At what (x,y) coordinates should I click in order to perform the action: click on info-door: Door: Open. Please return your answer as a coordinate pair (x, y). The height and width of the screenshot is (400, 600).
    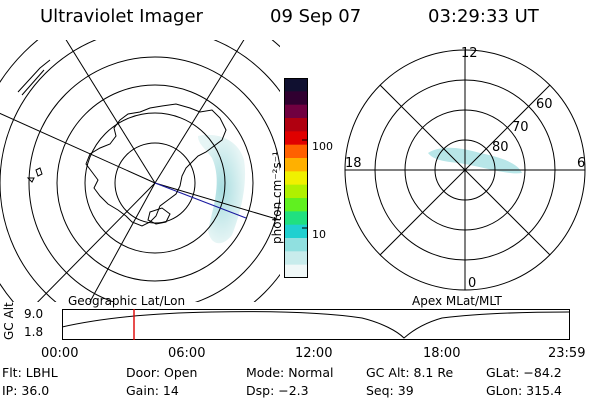
    Looking at the image, I should click on (162, 372).